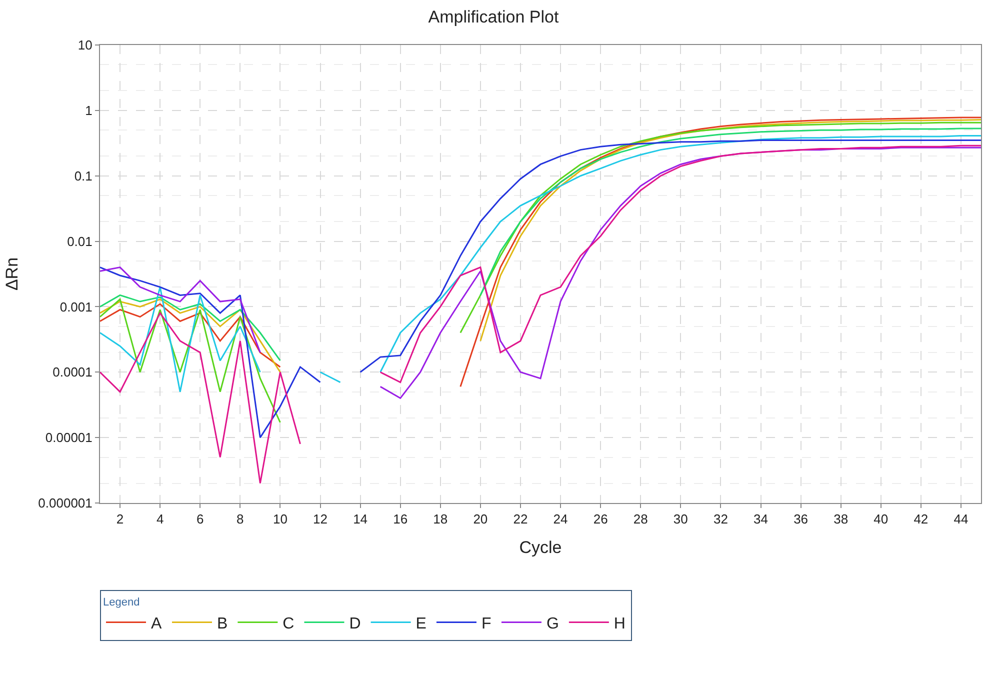 This screenshot has width=987, height=693. What do you see at coordinates (801, 519) in the screenshot?
I see `x-tick-label: 36` at bounding box center [801, 519].